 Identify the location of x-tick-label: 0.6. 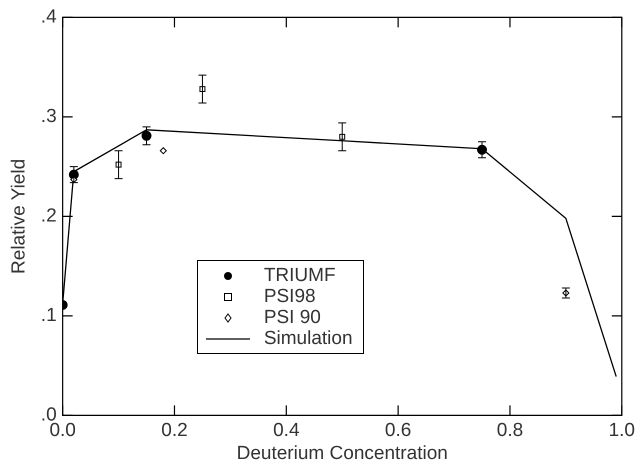
(398, 431).